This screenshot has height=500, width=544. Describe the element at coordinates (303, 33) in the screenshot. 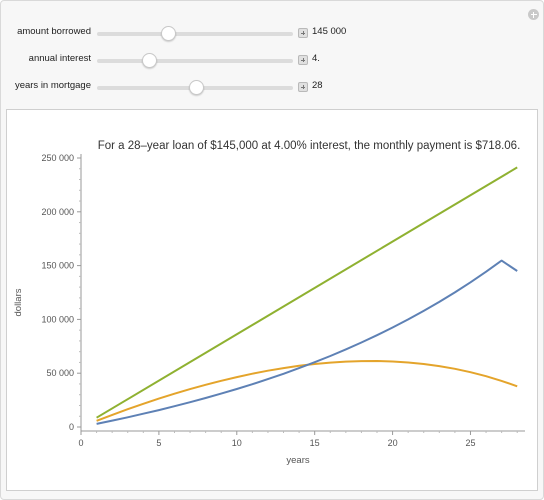

I see `amount-borrowed-expand-icon` at that location.